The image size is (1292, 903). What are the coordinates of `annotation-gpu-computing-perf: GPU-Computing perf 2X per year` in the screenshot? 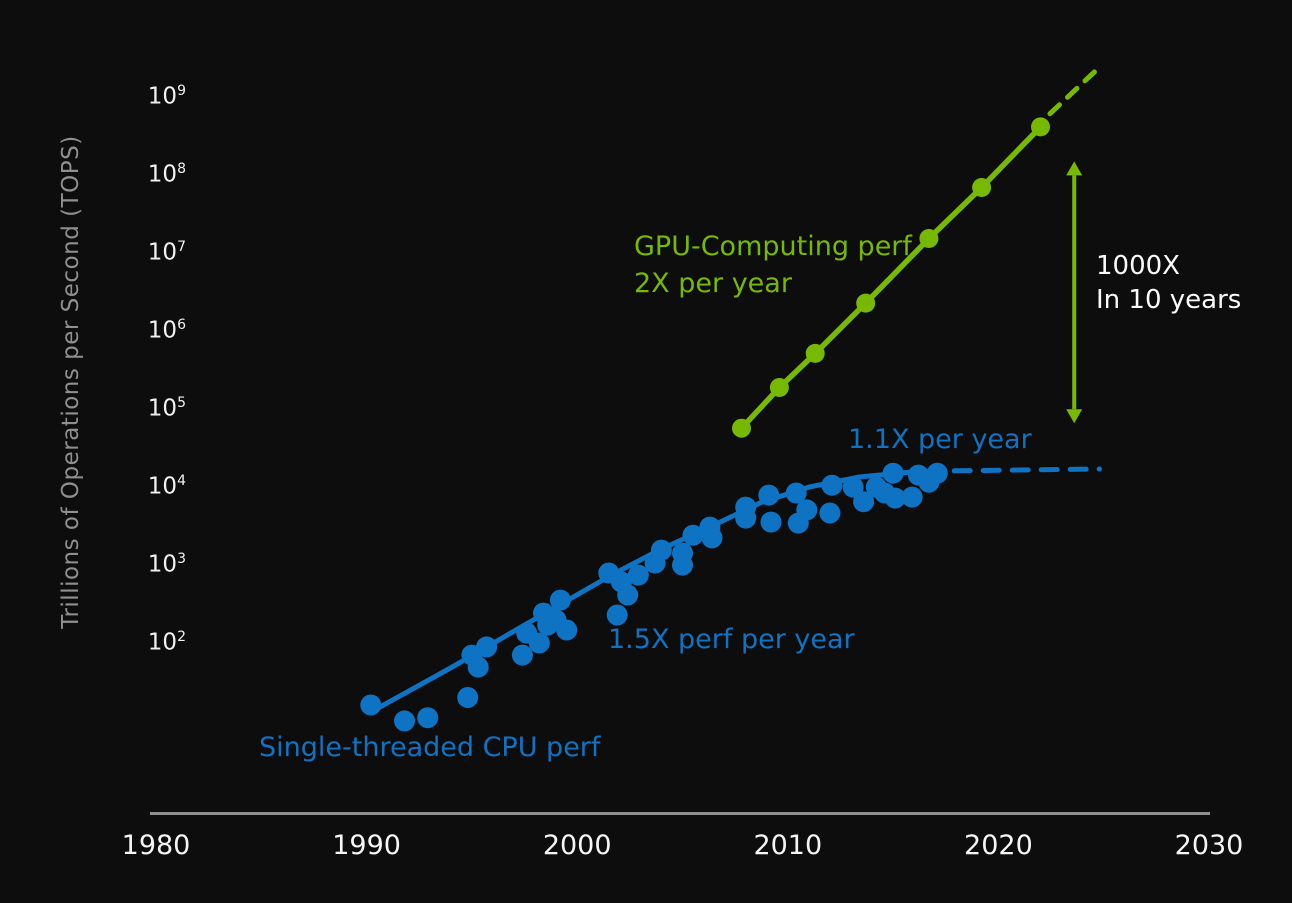 It's located at (773, 265).